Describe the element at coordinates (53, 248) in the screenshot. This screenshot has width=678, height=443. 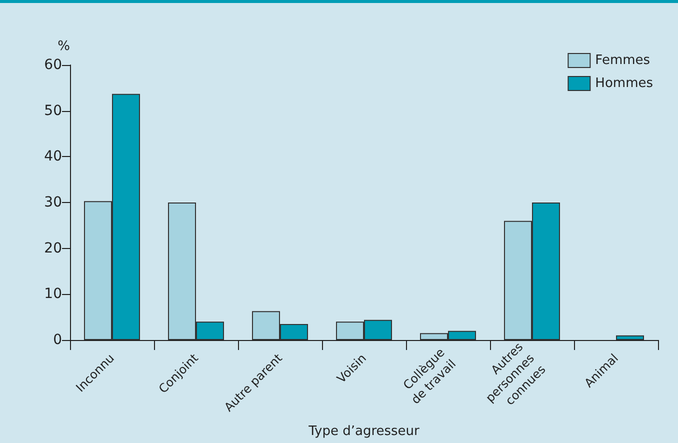
I see `y-tick-label: 20` at that location.